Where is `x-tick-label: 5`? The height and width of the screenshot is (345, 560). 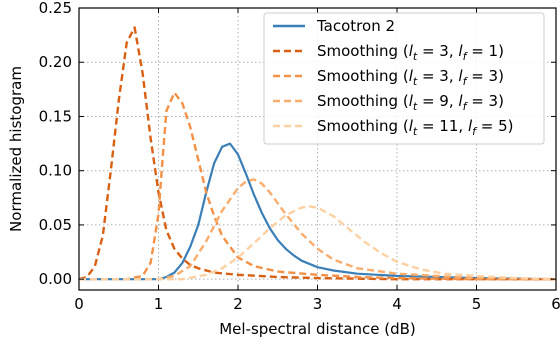
x-tick-label: 5 is located at coordinates (477, 304).